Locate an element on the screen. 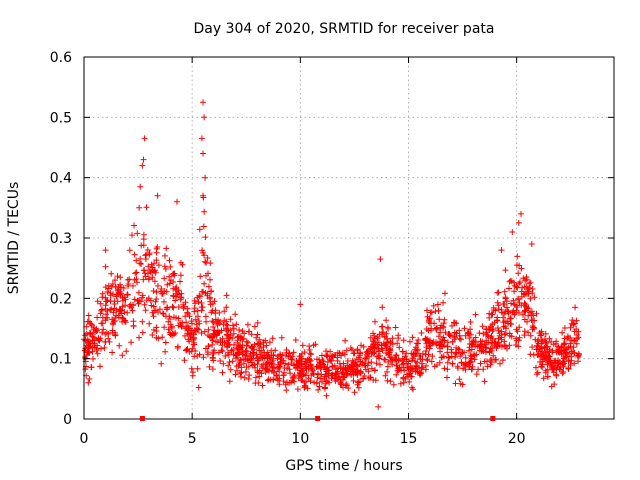 The image size is (640, 480). x-tick-label: 20 is located at coordinates (517, 439).